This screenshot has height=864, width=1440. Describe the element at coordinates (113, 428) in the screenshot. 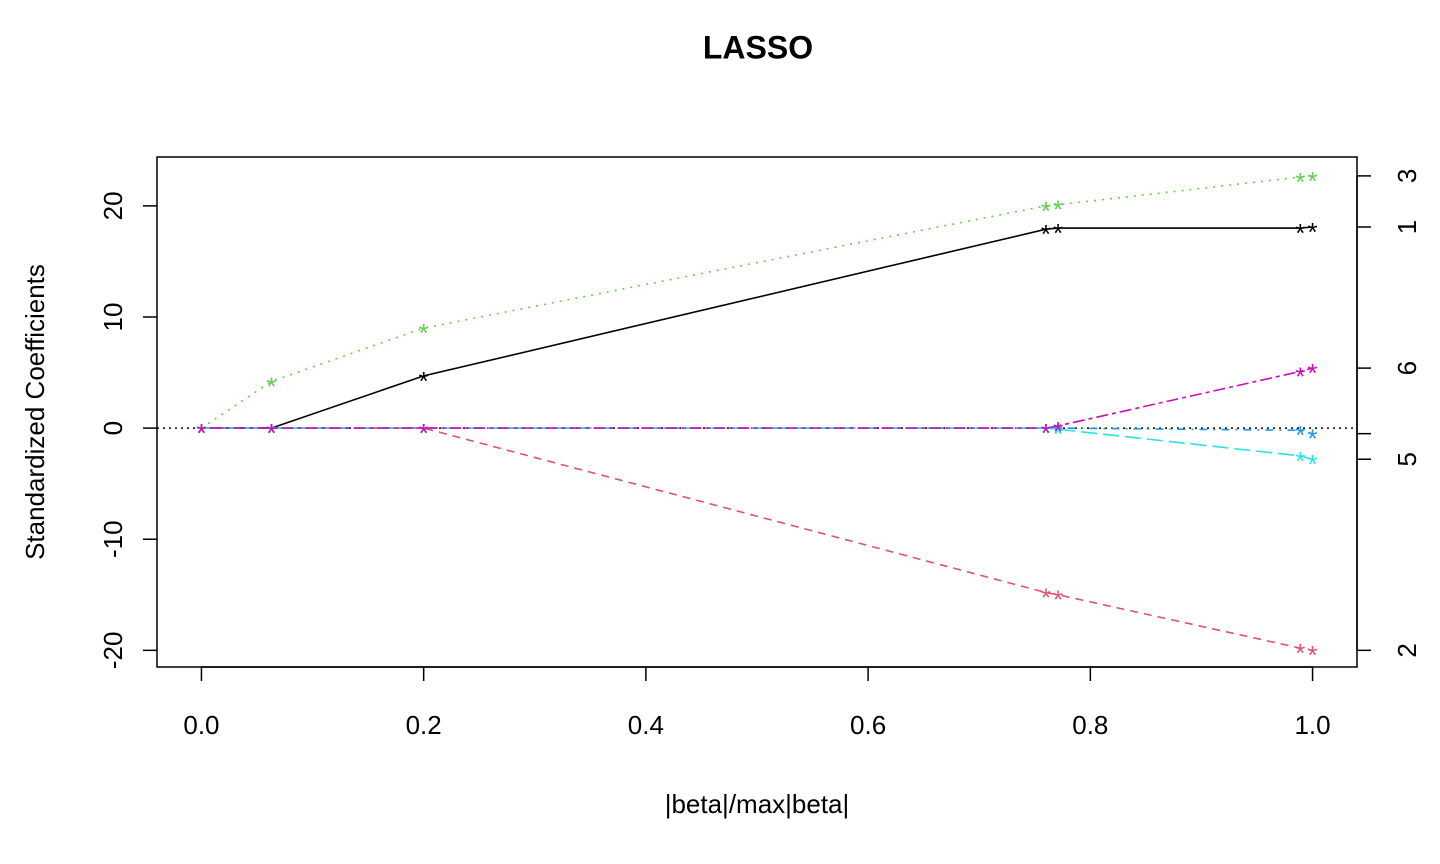

I see `y-tick-label: 0` at that location.